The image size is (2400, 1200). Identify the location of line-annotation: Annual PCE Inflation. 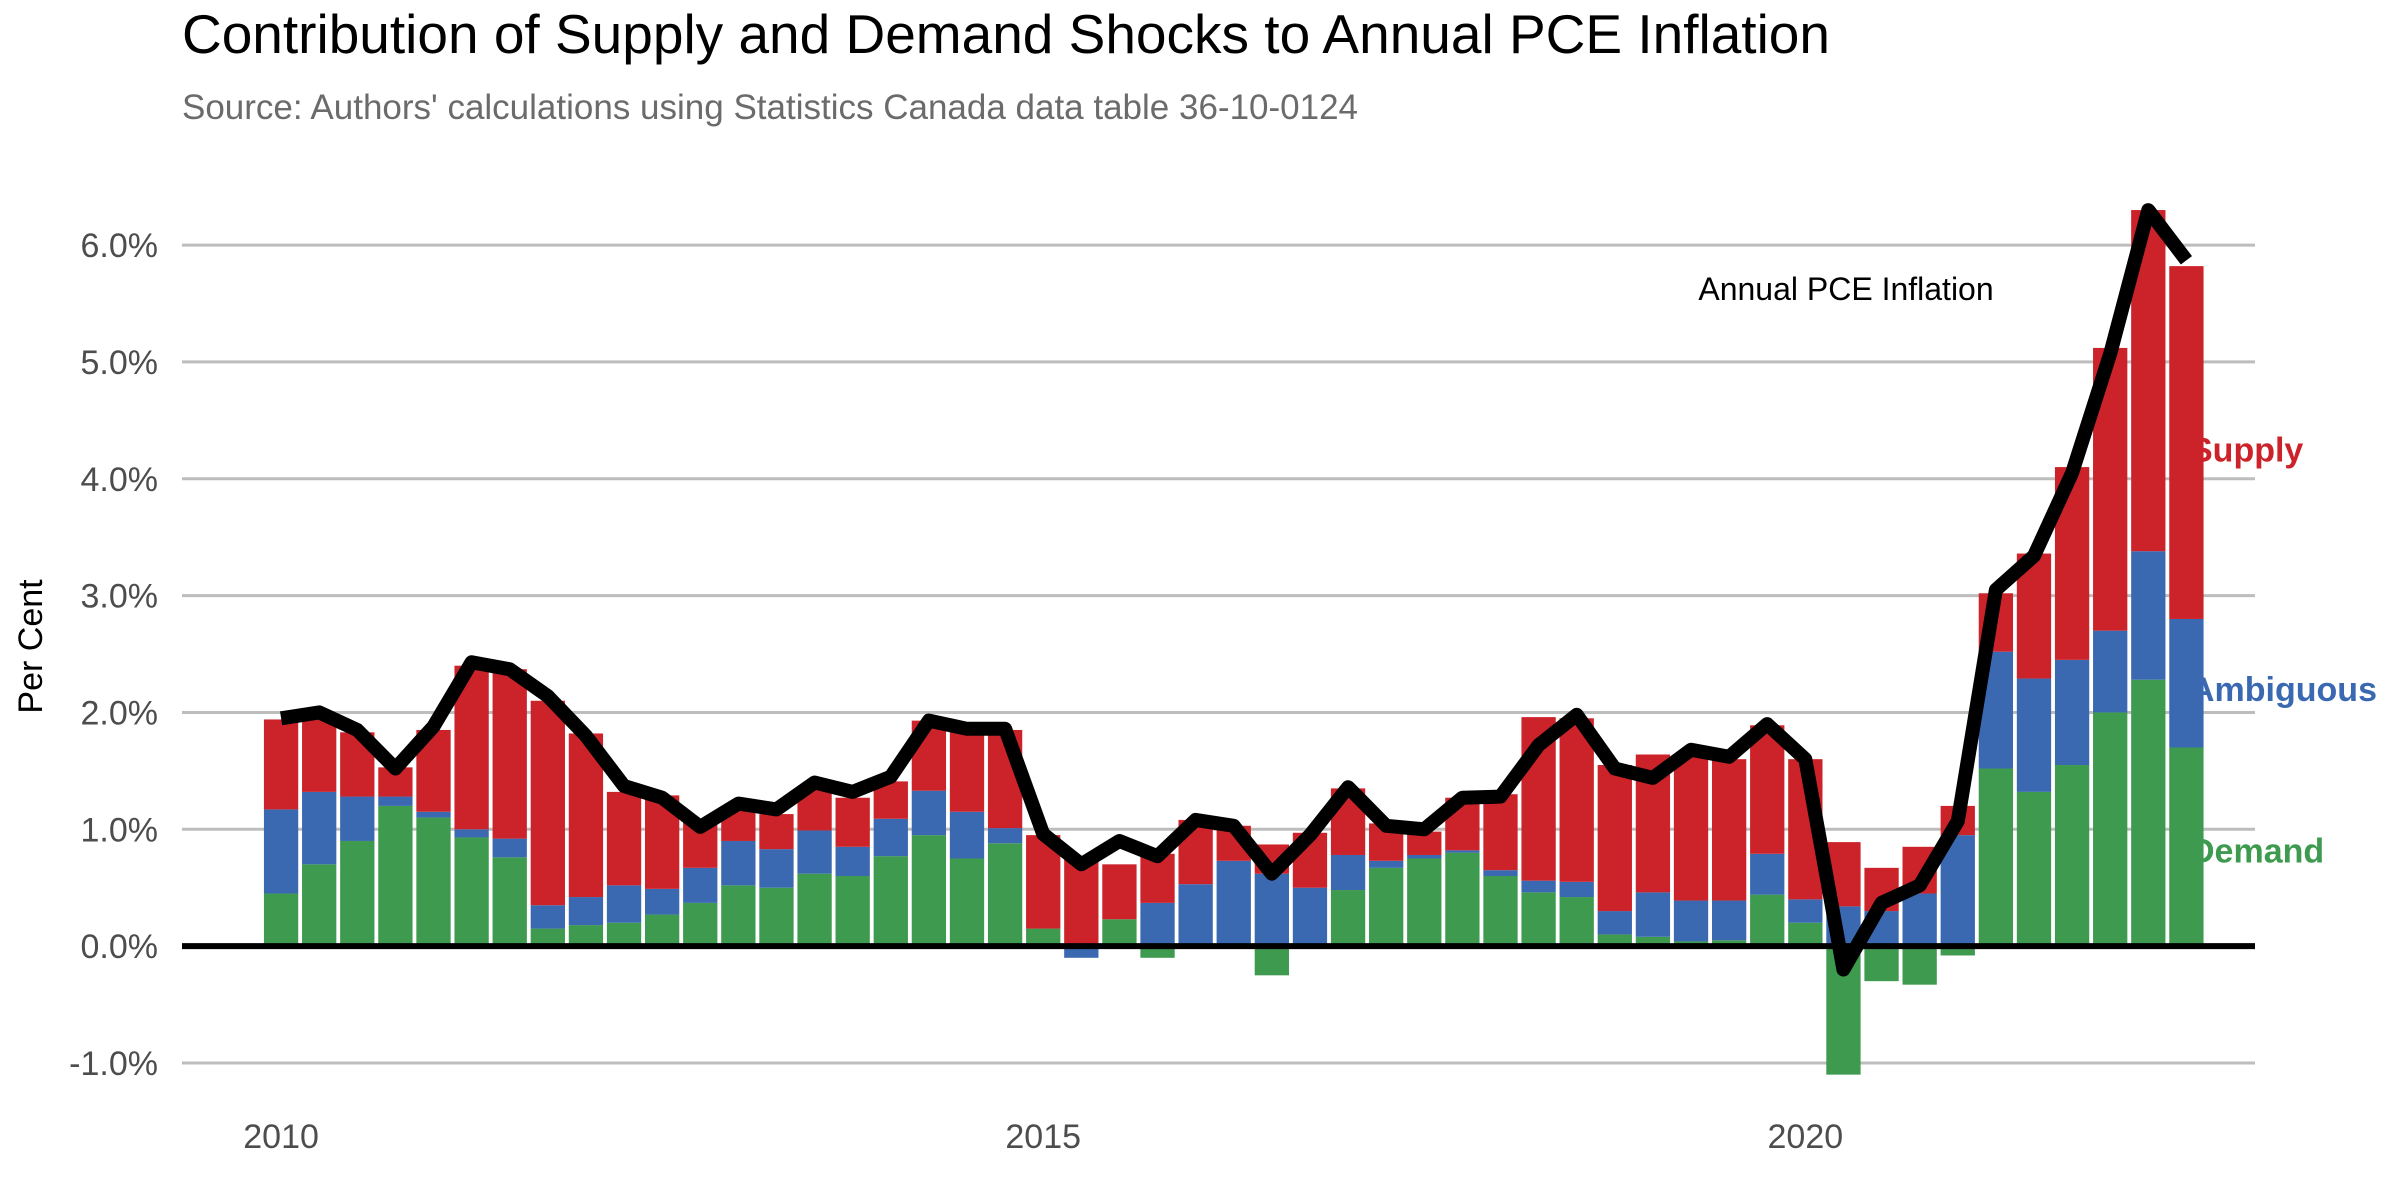
(1845, 289).